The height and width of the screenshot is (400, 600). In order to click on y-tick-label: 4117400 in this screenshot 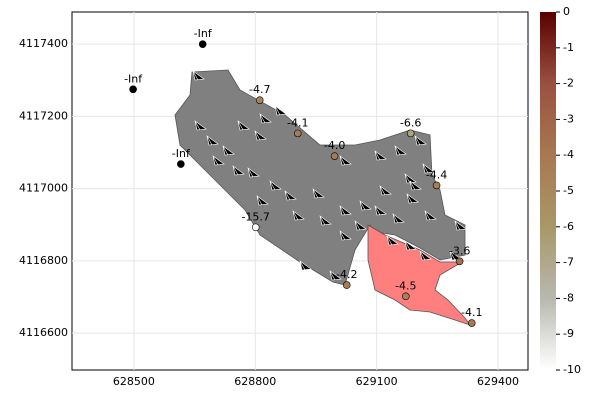, I will do `click(43, 43)`.